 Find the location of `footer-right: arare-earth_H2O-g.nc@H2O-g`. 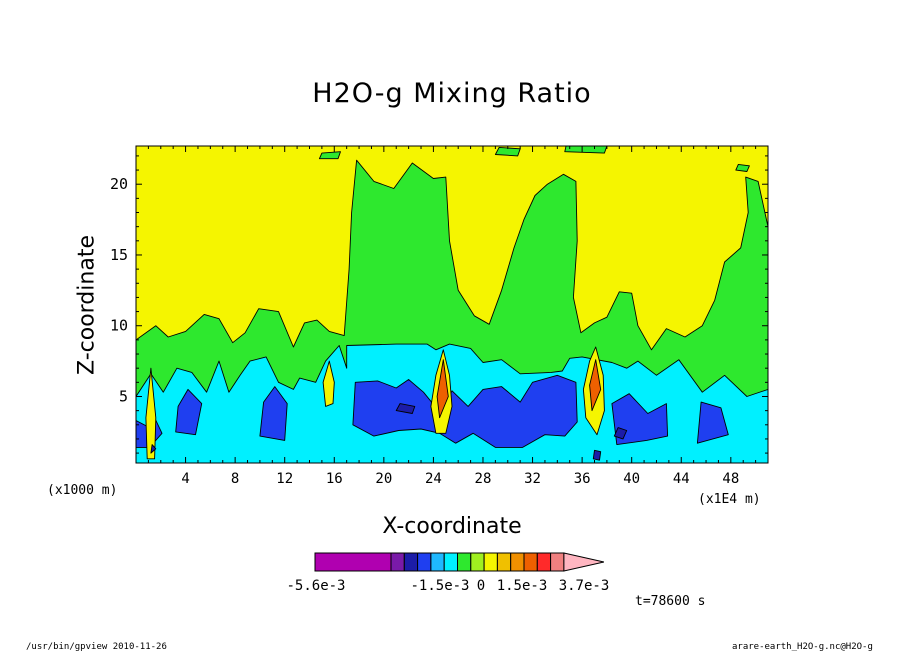

footer-right: arare-earth_H2O-g.nc@H2O-g is located at coordinates (802, 647).